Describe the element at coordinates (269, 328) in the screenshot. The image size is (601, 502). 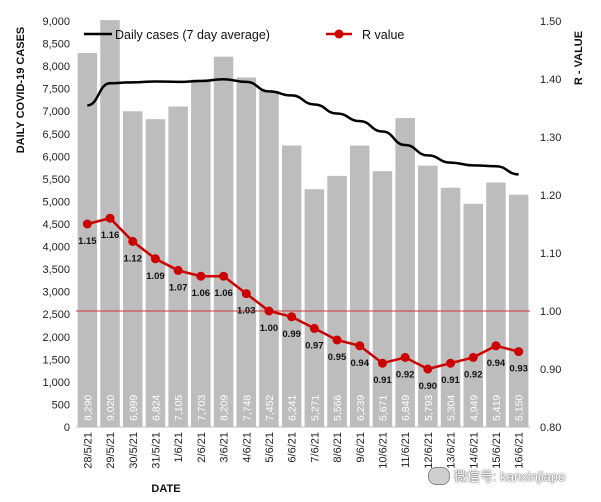
I see `r-value-label: 1.00` at that location.